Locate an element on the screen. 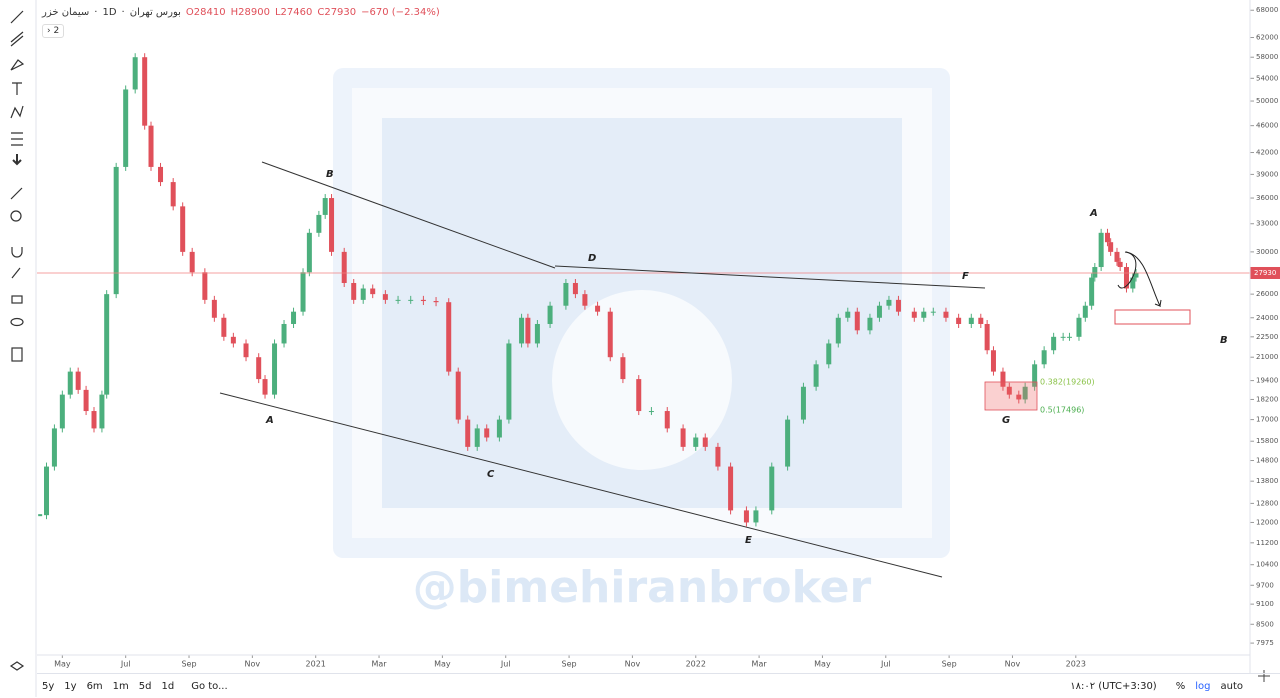  y-tick-label: 50000 is located at coordinates (1267, 101).